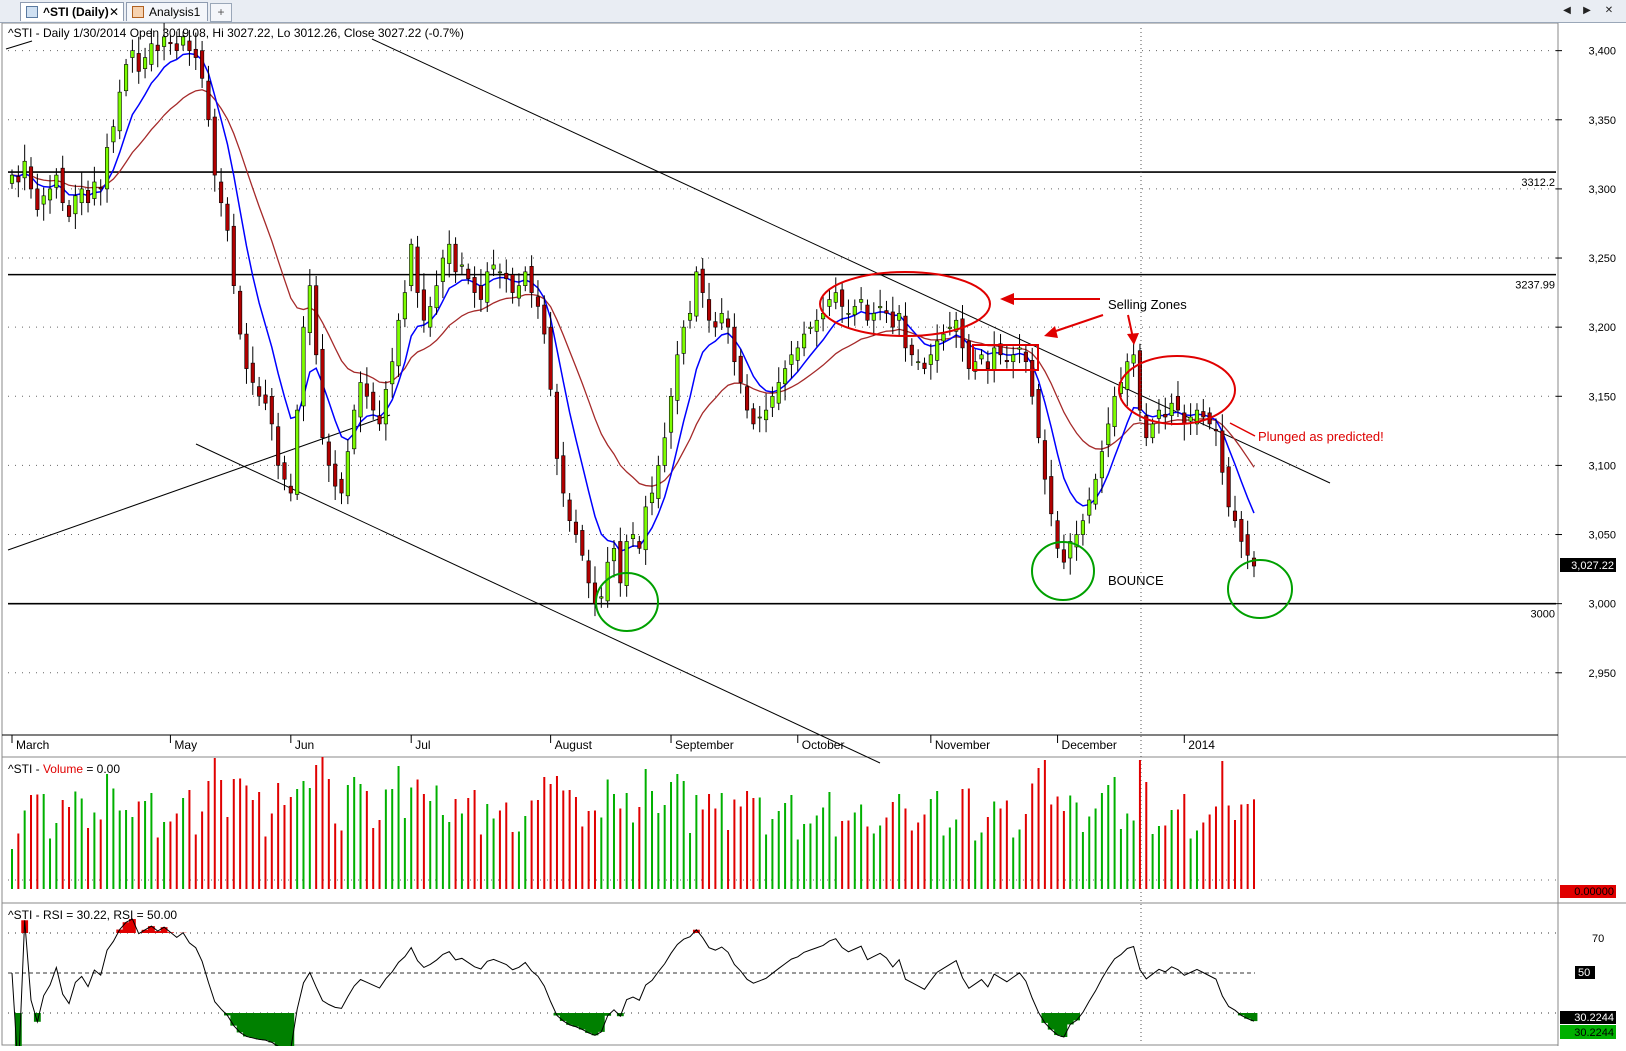  What do you see at coordinates (113, 12) in the screenshot?
I see `close-icon: ✕` at bounding box center [113, 12].